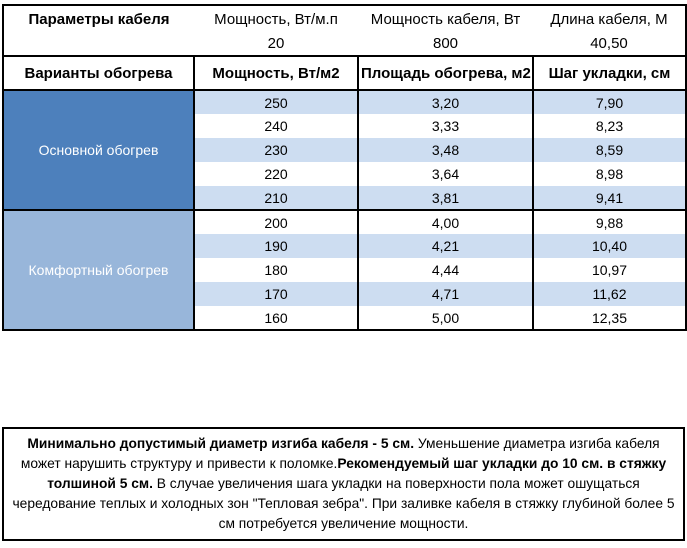  What do you see at coordinates (275, 174) in the screenshot?
I see `data-cell: 220` at bounding box center [275, 174].